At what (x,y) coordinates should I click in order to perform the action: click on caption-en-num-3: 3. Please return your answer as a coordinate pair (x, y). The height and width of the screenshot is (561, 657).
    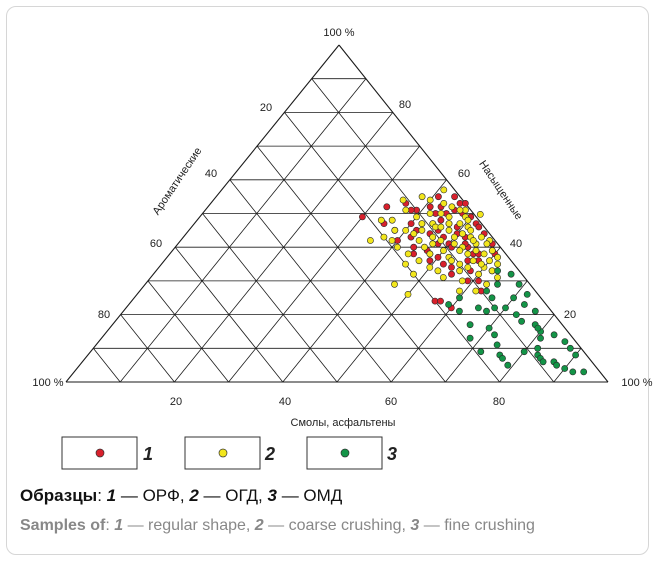
    Looking at the image, I should click on (415, 525).